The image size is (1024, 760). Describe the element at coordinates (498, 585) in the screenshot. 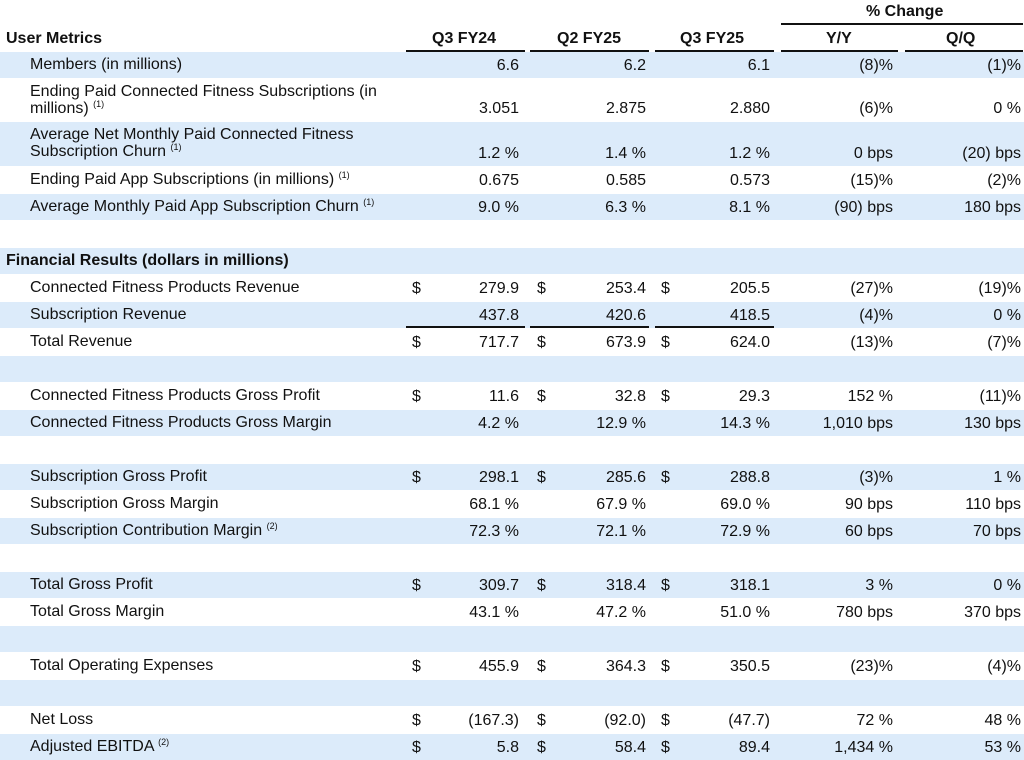

I see `value-cell: 309.7` at that location.